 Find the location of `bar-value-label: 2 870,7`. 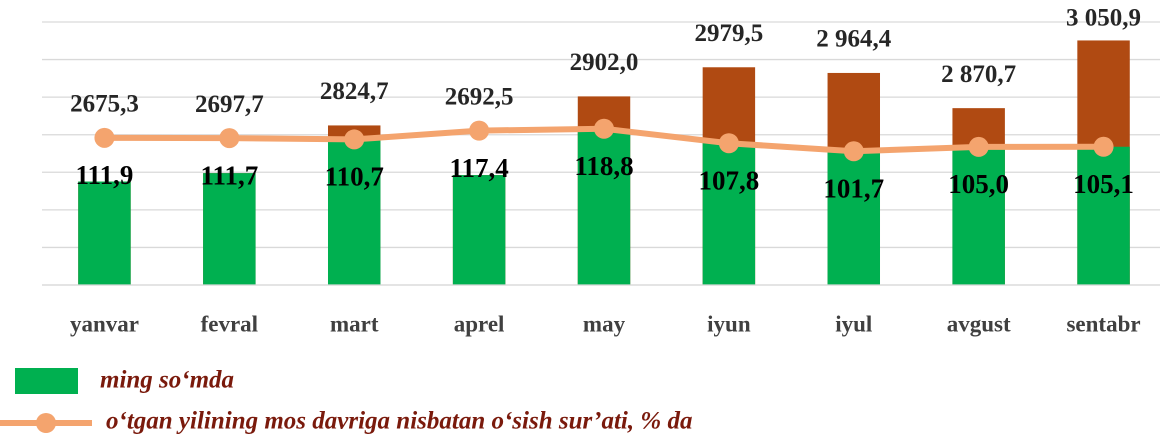

bar-value-label: 2 870,7 is located at coordinates (978, 74).